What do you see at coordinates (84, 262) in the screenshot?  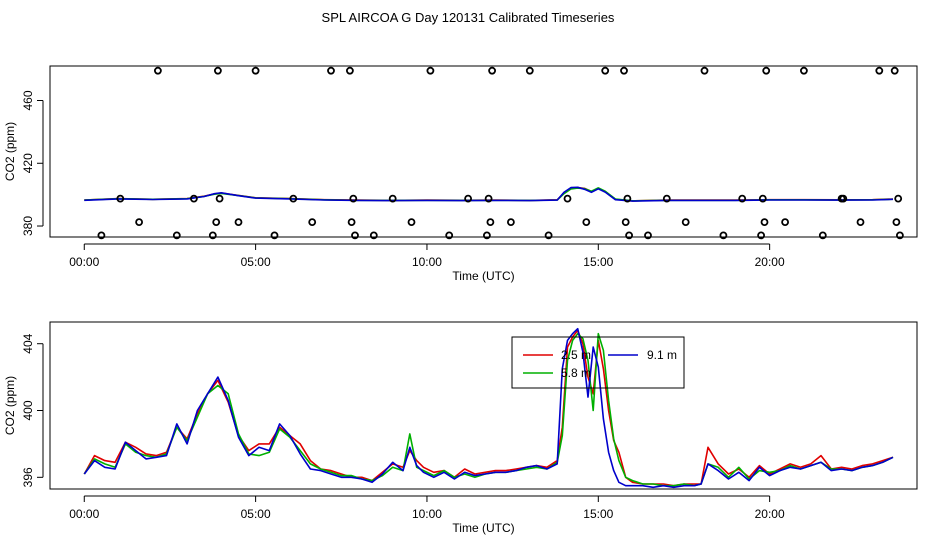 I see `top-x-tick-label: 00:00` at bounding box center [84, 262].